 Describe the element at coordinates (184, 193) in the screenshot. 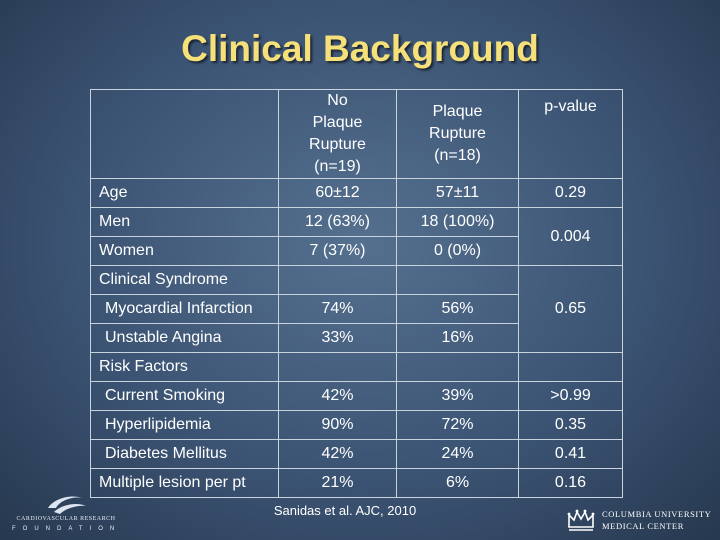

I see `row-label-age: Age` at that location.